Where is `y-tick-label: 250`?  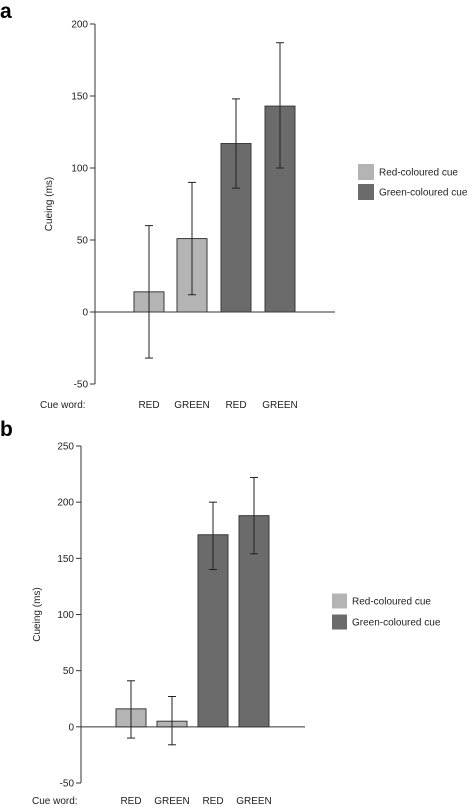
y-tick-label: 250 is located at coordinates (65, 447).